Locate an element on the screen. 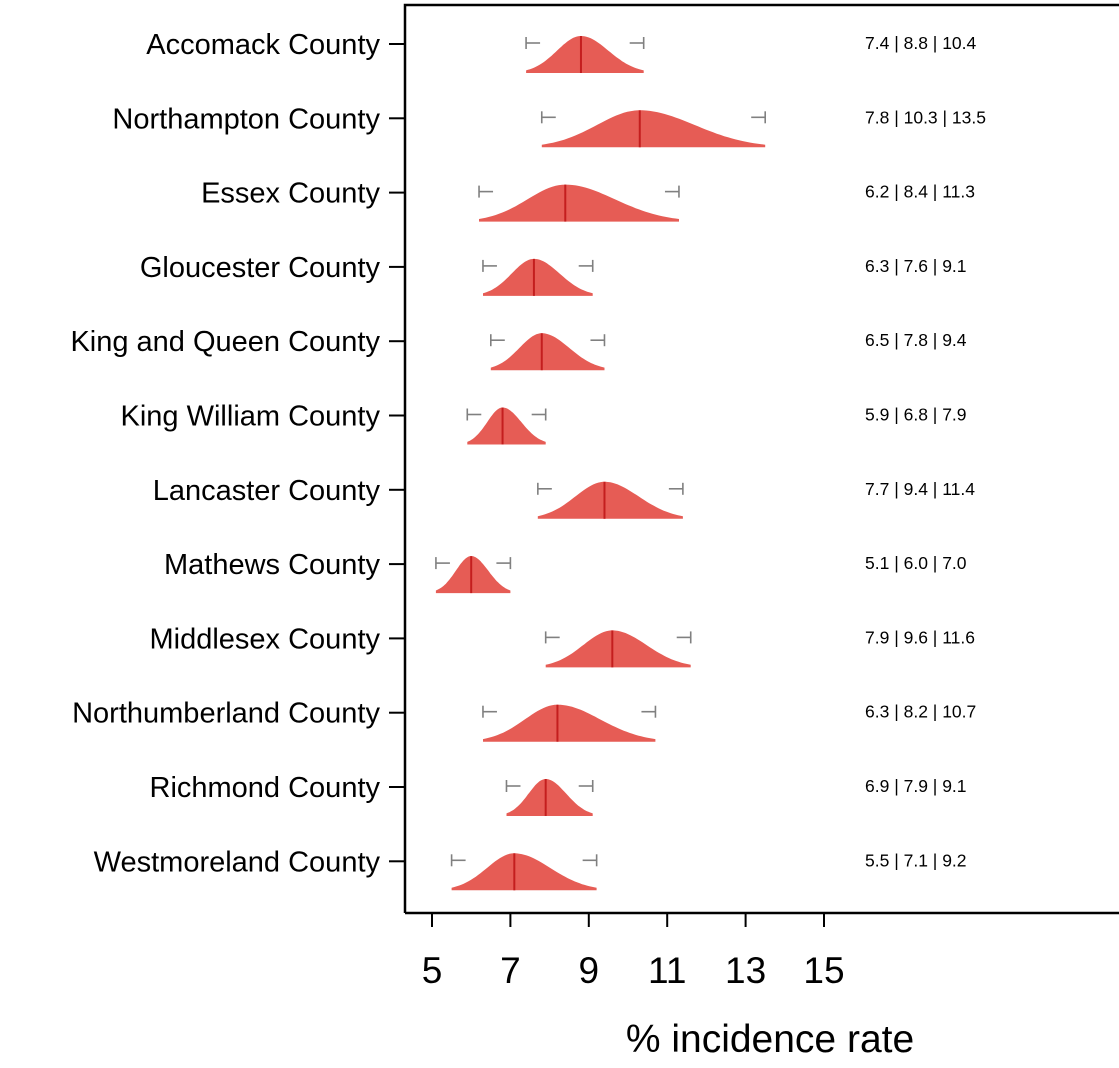 This screenshot has width=1119, height=1068. county-label: King William County is located at coordinates (251, 417).